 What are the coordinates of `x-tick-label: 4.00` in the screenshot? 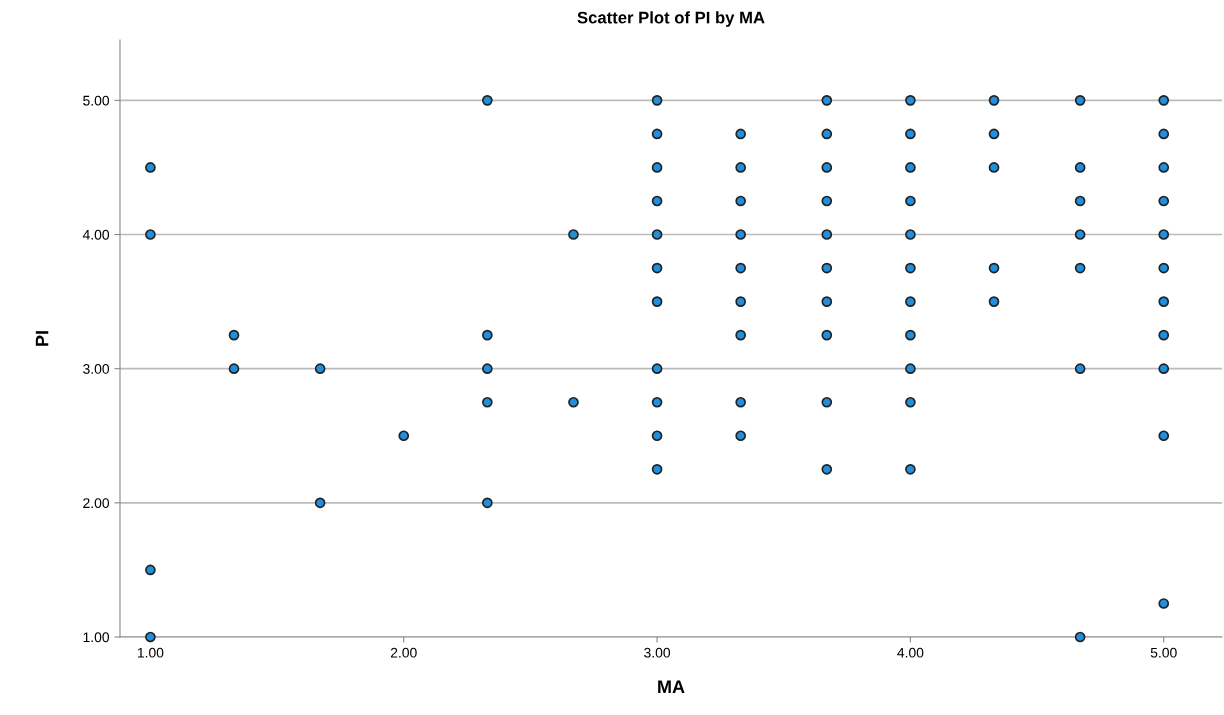 It's located at (910, 652).